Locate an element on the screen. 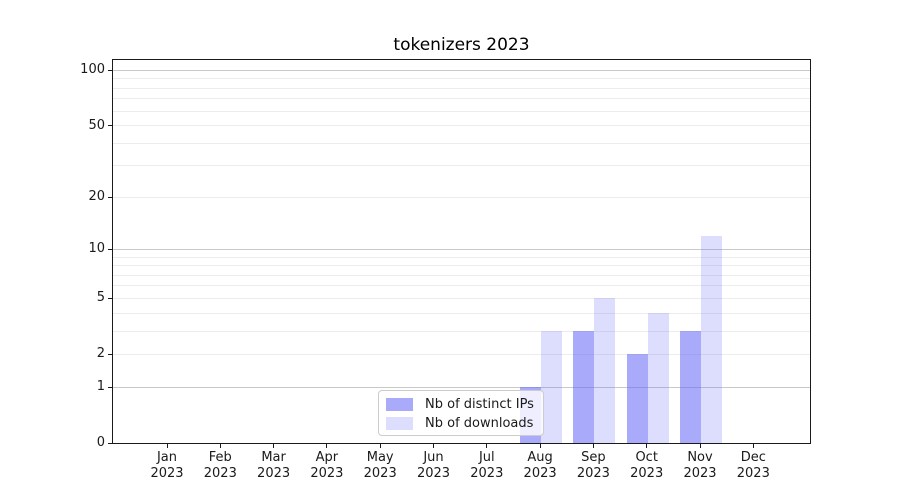  legend-label-distinct-ips: Nb of distinct IPs is located at coordinates (479, 404).